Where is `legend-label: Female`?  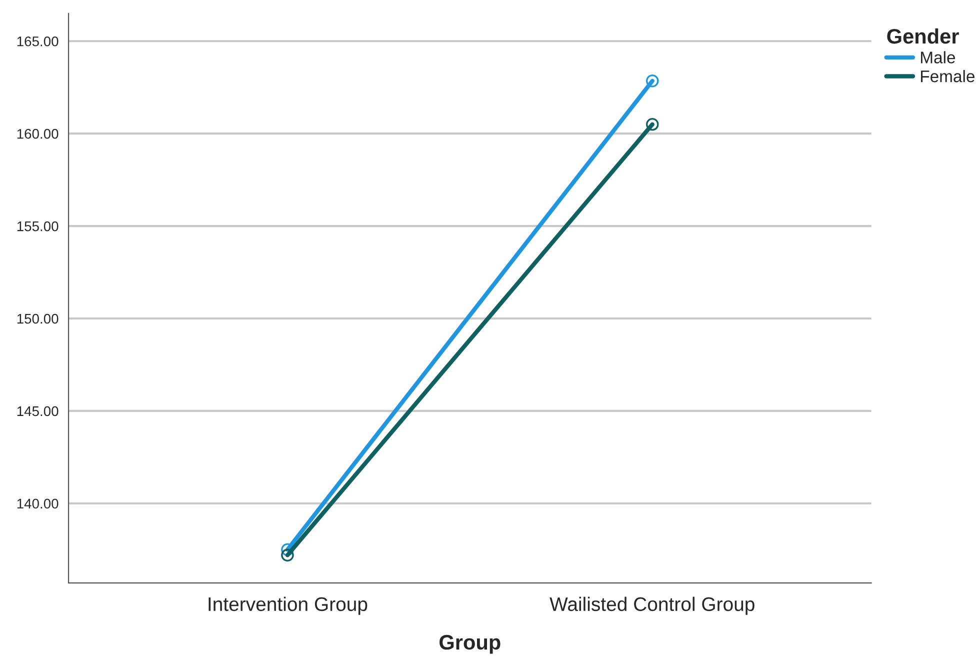
legend-label: Female is located at coordinates (947, 76).